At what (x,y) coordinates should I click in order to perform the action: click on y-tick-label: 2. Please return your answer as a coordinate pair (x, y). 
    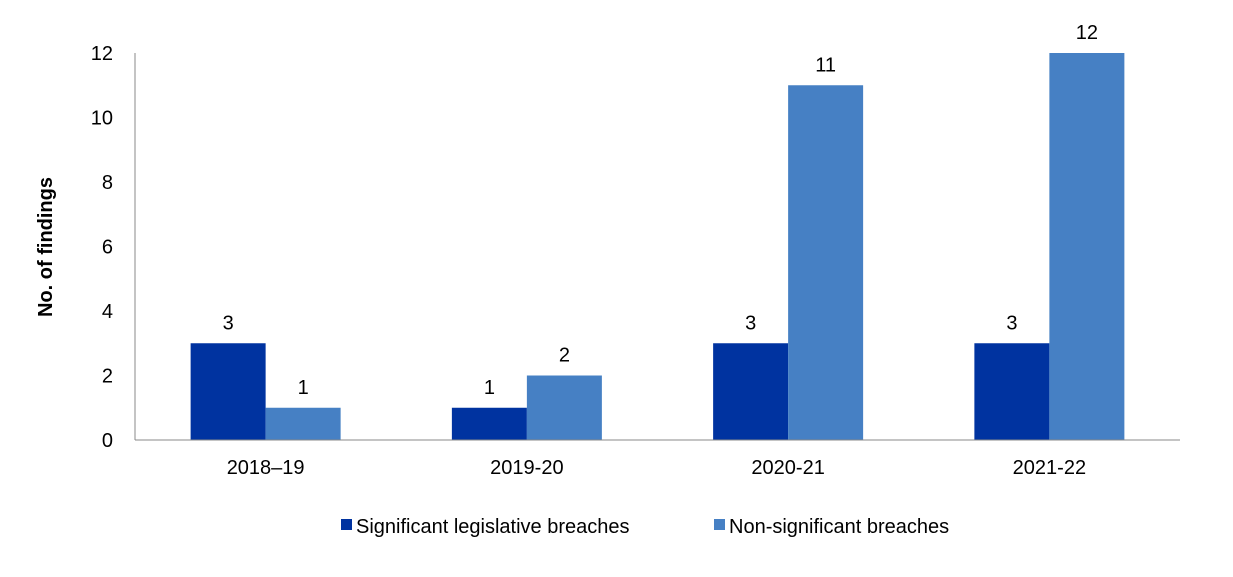
    Looking at the image, I should click on (107, 377).